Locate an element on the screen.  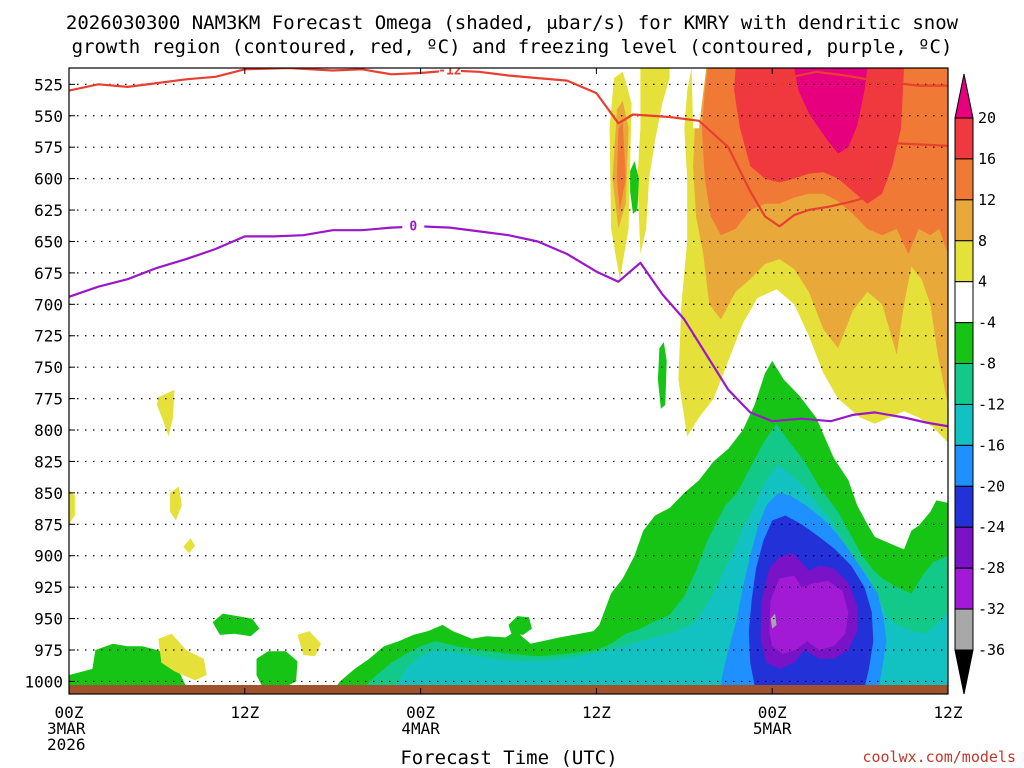
colorbar-label-10: -24 is located at coordinates (991, 527).